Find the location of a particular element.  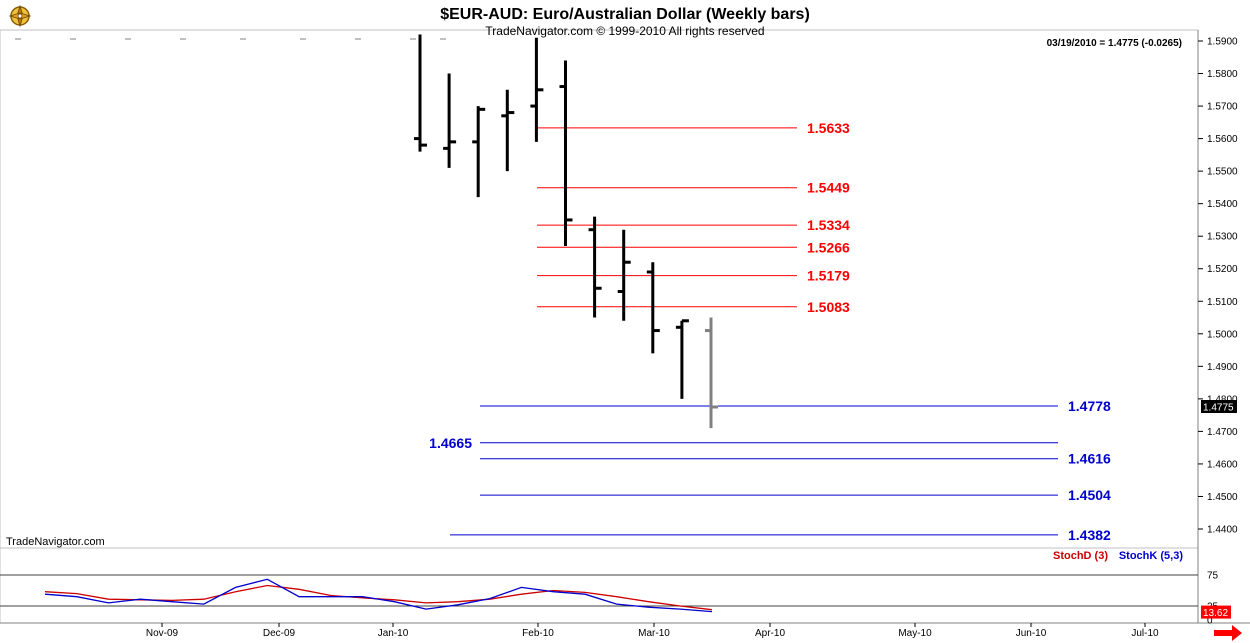

stoch-last-value-box is located at coordinates (1216, 612).